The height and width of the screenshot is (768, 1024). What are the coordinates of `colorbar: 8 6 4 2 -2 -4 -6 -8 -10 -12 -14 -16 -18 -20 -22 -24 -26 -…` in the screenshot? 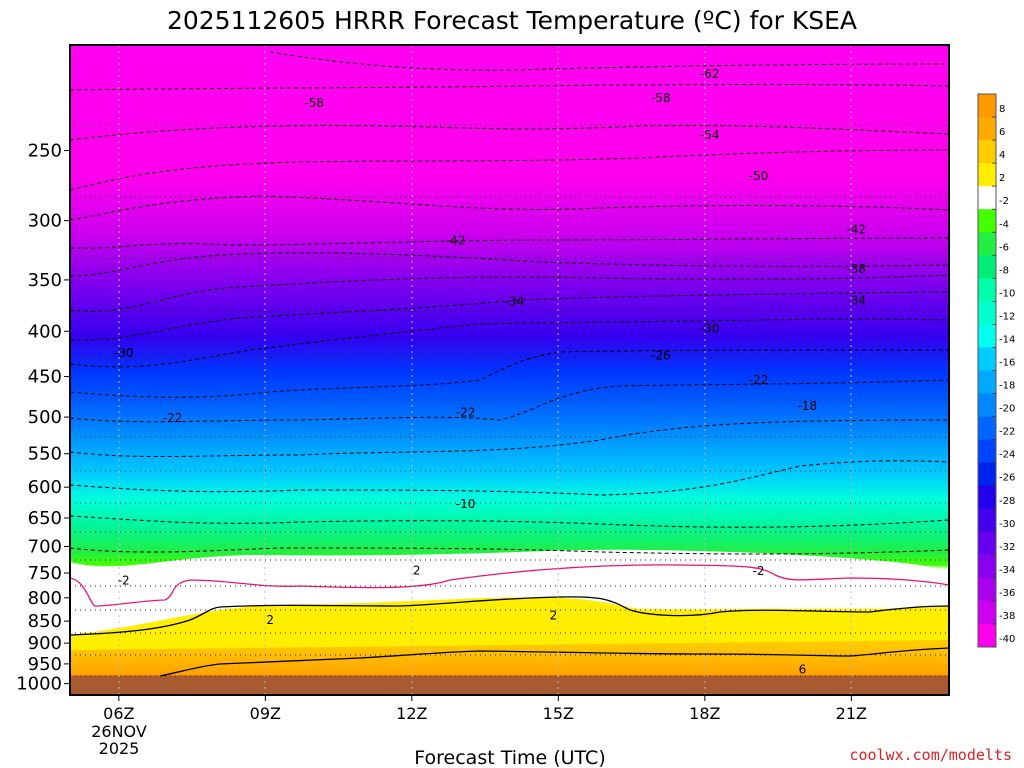 It's located at (996, 370).